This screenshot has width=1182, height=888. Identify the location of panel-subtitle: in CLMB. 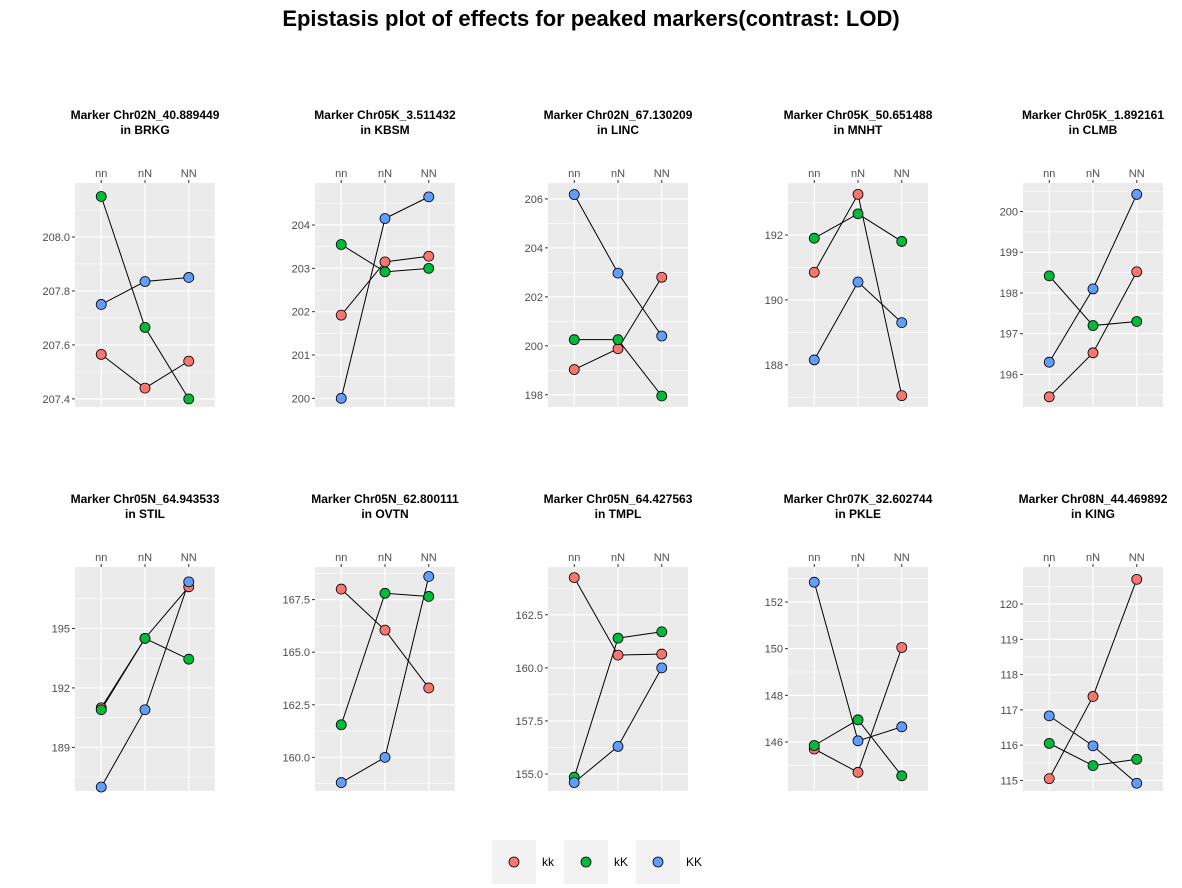
(1093, 130).